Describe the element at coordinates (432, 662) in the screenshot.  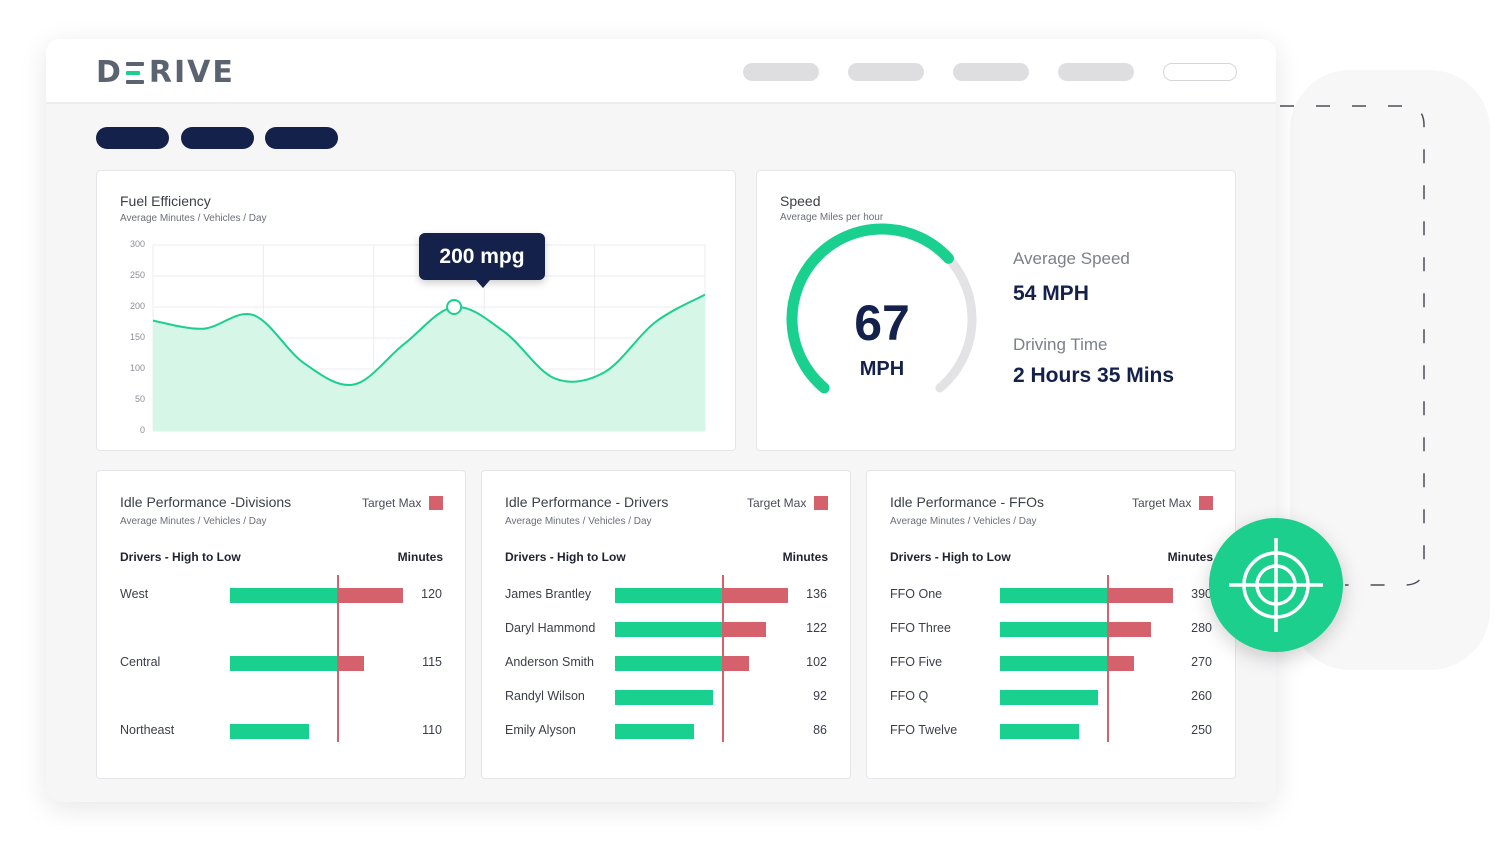
I see `row-value: 115` at that location.